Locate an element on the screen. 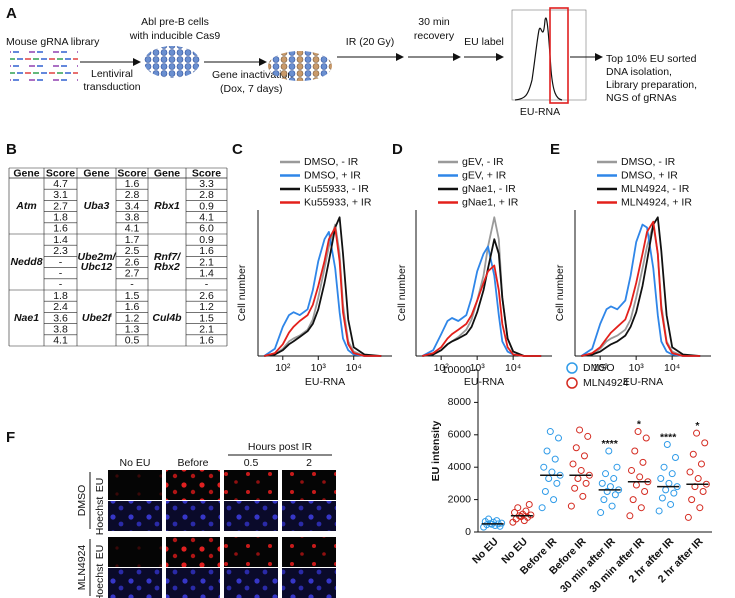  score-cell: 1.5 is located at coordinates (132, 296).